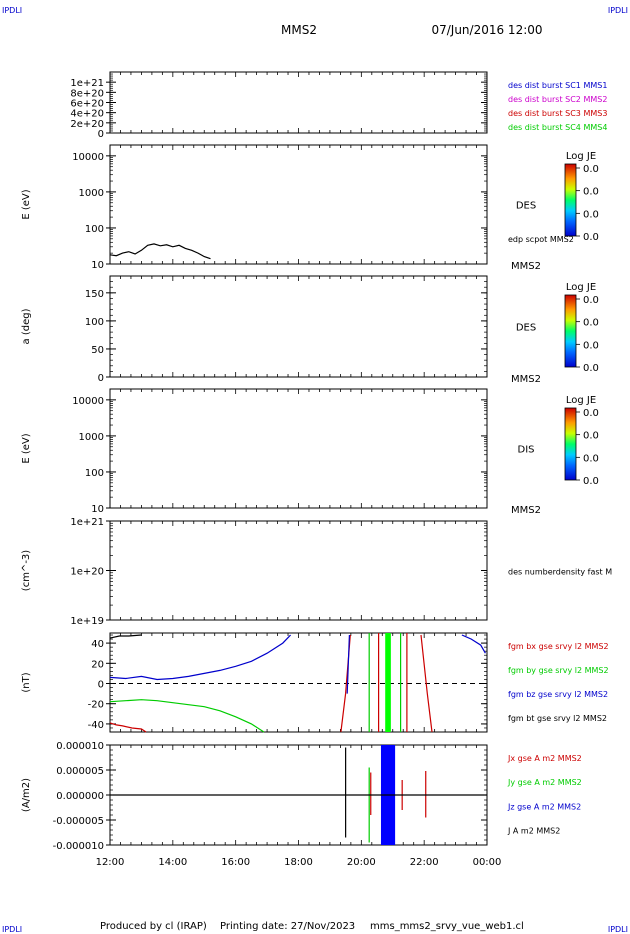  Describe the element at coordinates (88, 157) in the screenshot. I see `y-tick-label: 10000` at that location.